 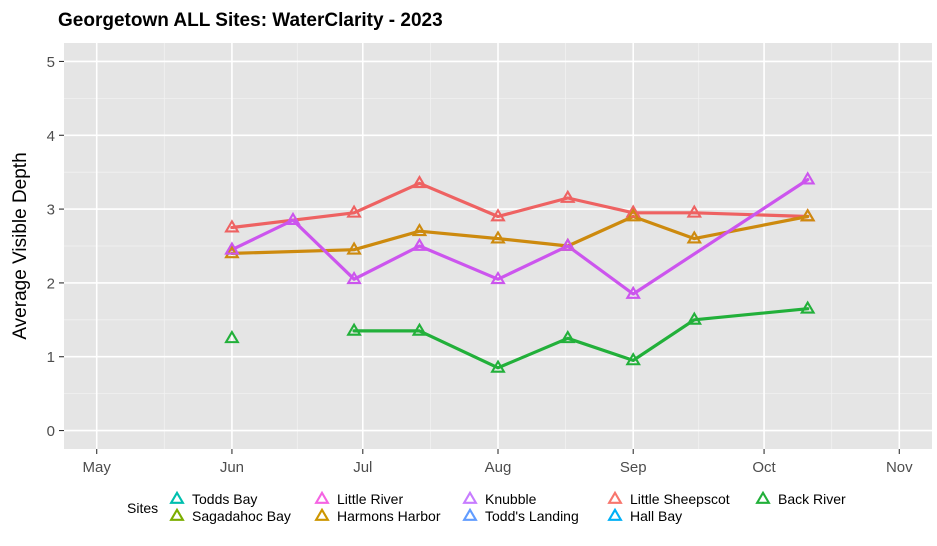 What do you see at coordinates (51, 136) in the screenshot?
I see `y-tick-label: 4` at bounding box center [51, 136].